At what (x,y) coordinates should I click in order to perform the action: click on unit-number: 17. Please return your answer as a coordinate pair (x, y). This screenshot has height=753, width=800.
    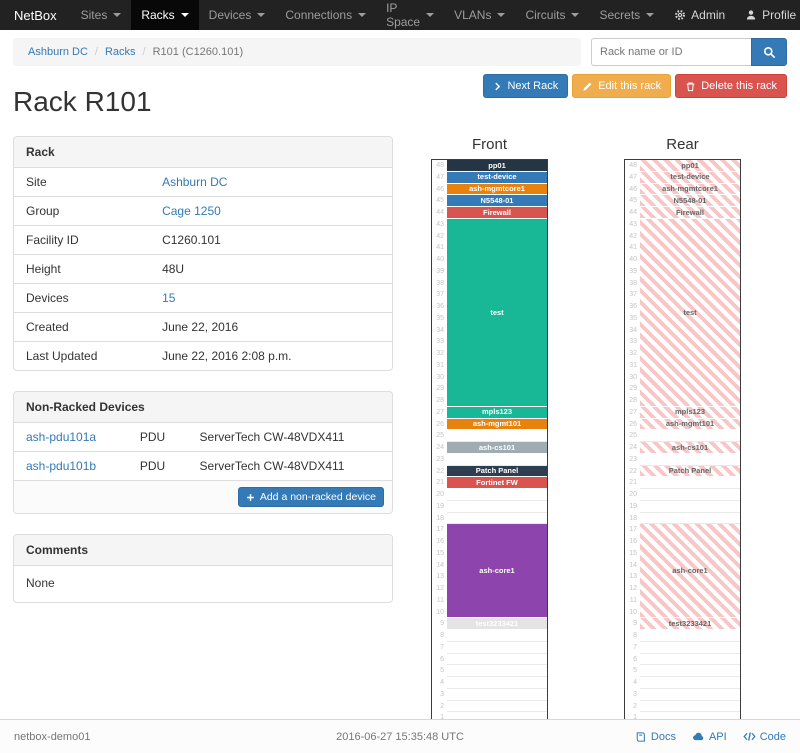
    Looking at the image, I should click on (440, 530).